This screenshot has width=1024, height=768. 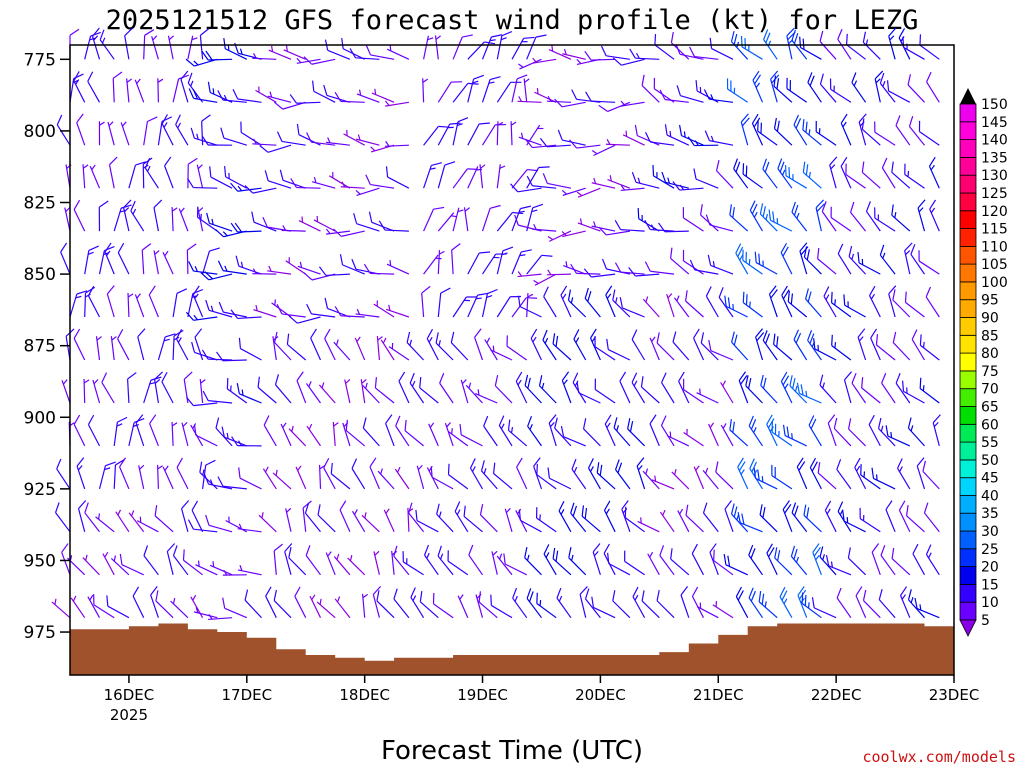 I want to click on y-tick-label: 850, so click(x=40, y=275).